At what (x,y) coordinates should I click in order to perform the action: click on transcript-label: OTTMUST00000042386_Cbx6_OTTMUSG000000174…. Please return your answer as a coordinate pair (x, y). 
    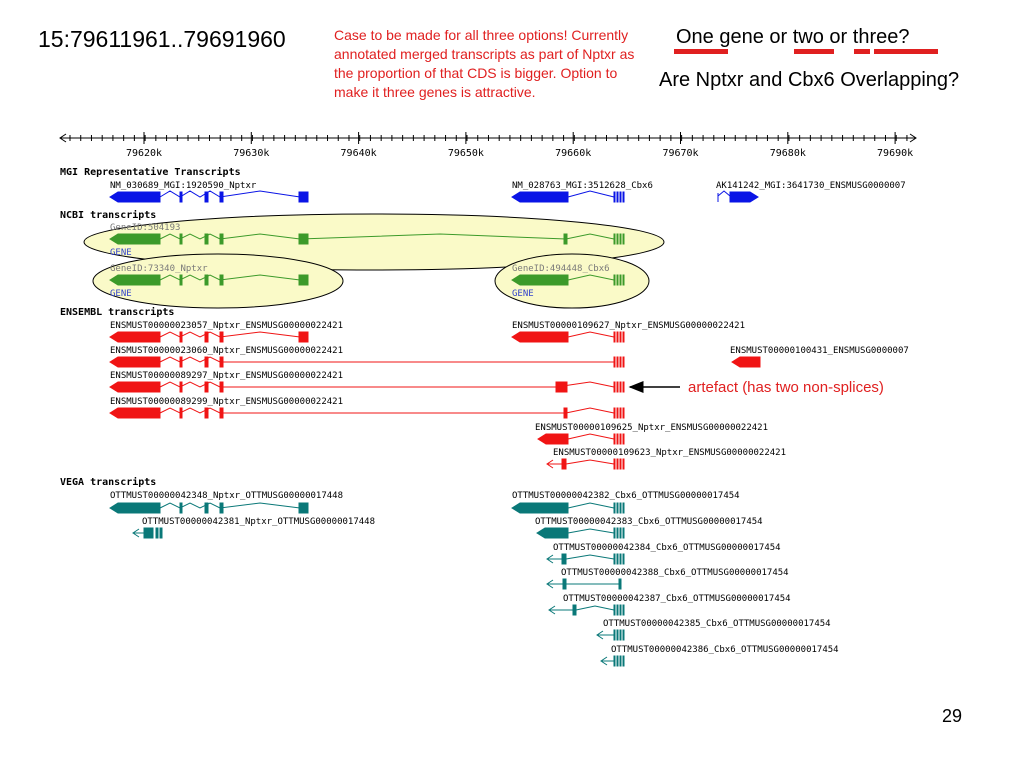
    Looking at the image, I should click on (725, 650).